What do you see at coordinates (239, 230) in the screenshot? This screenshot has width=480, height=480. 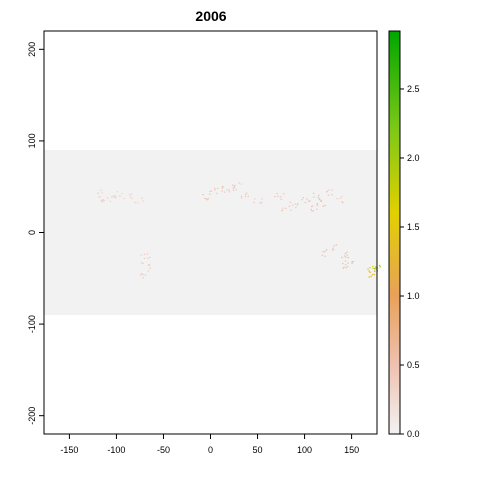 I see `raster-cells` at bounding box center [239, 230].